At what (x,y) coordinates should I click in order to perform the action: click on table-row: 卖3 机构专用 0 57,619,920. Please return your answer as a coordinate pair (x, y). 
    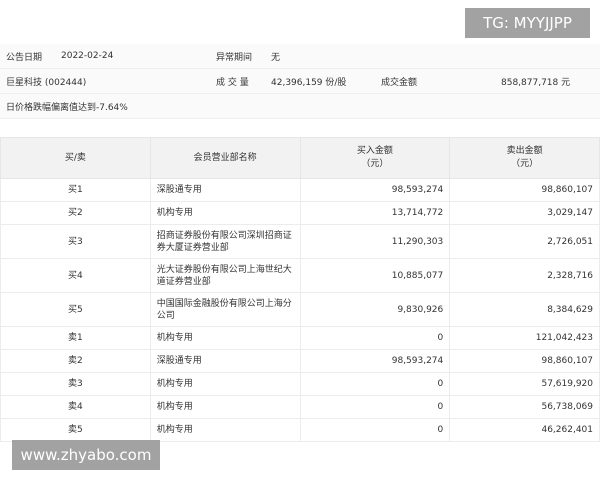
    Looking at the image, I should click on (300, 384).